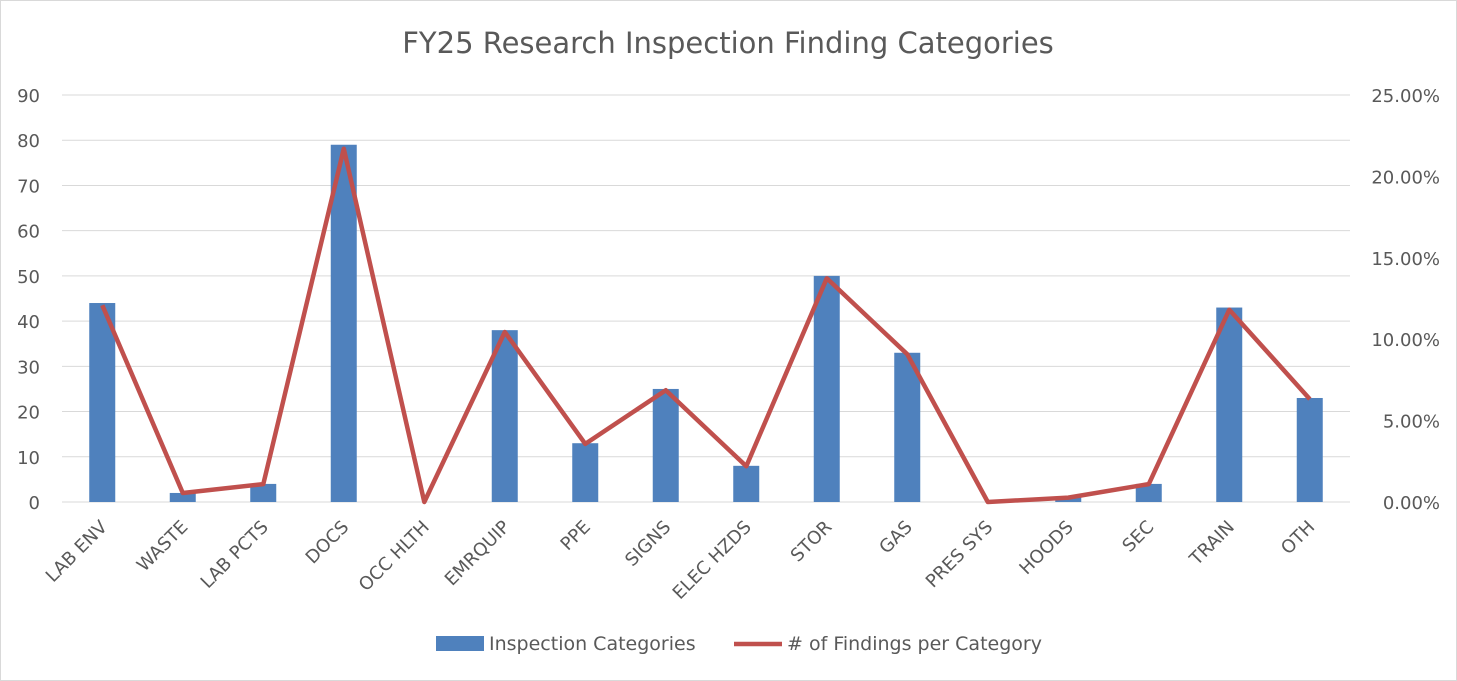 This screenshot has width=1457, height=681. What do you see at coordinates (576, 536) in the screenshot?
I see `category-label: PPE` at bounding box center [576, 536].